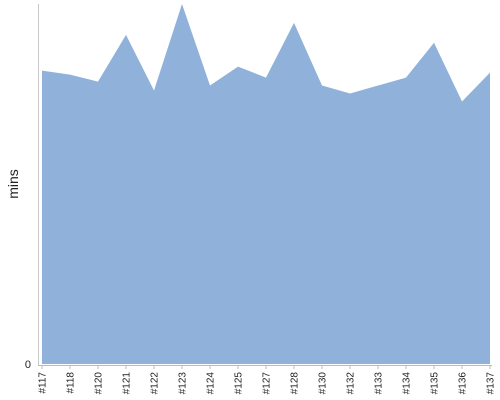  I want to click on x-tick-label: #121, so click(127, 383).